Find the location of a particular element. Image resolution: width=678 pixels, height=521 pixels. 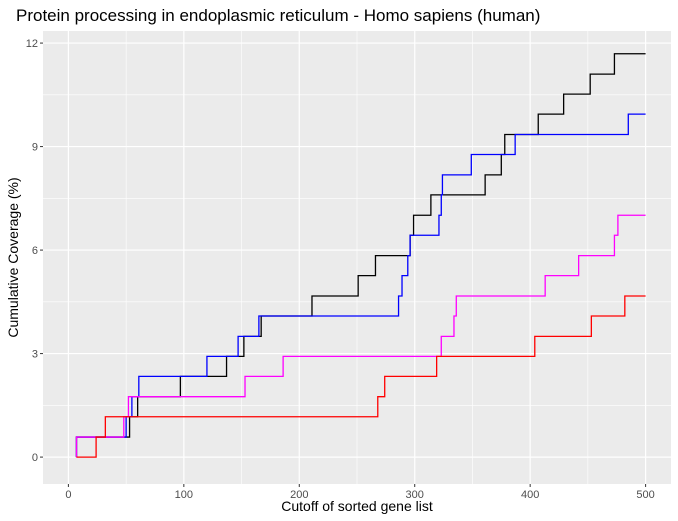

y-axis: 0 3 6 9 12 is located at coordinates (34, 251).